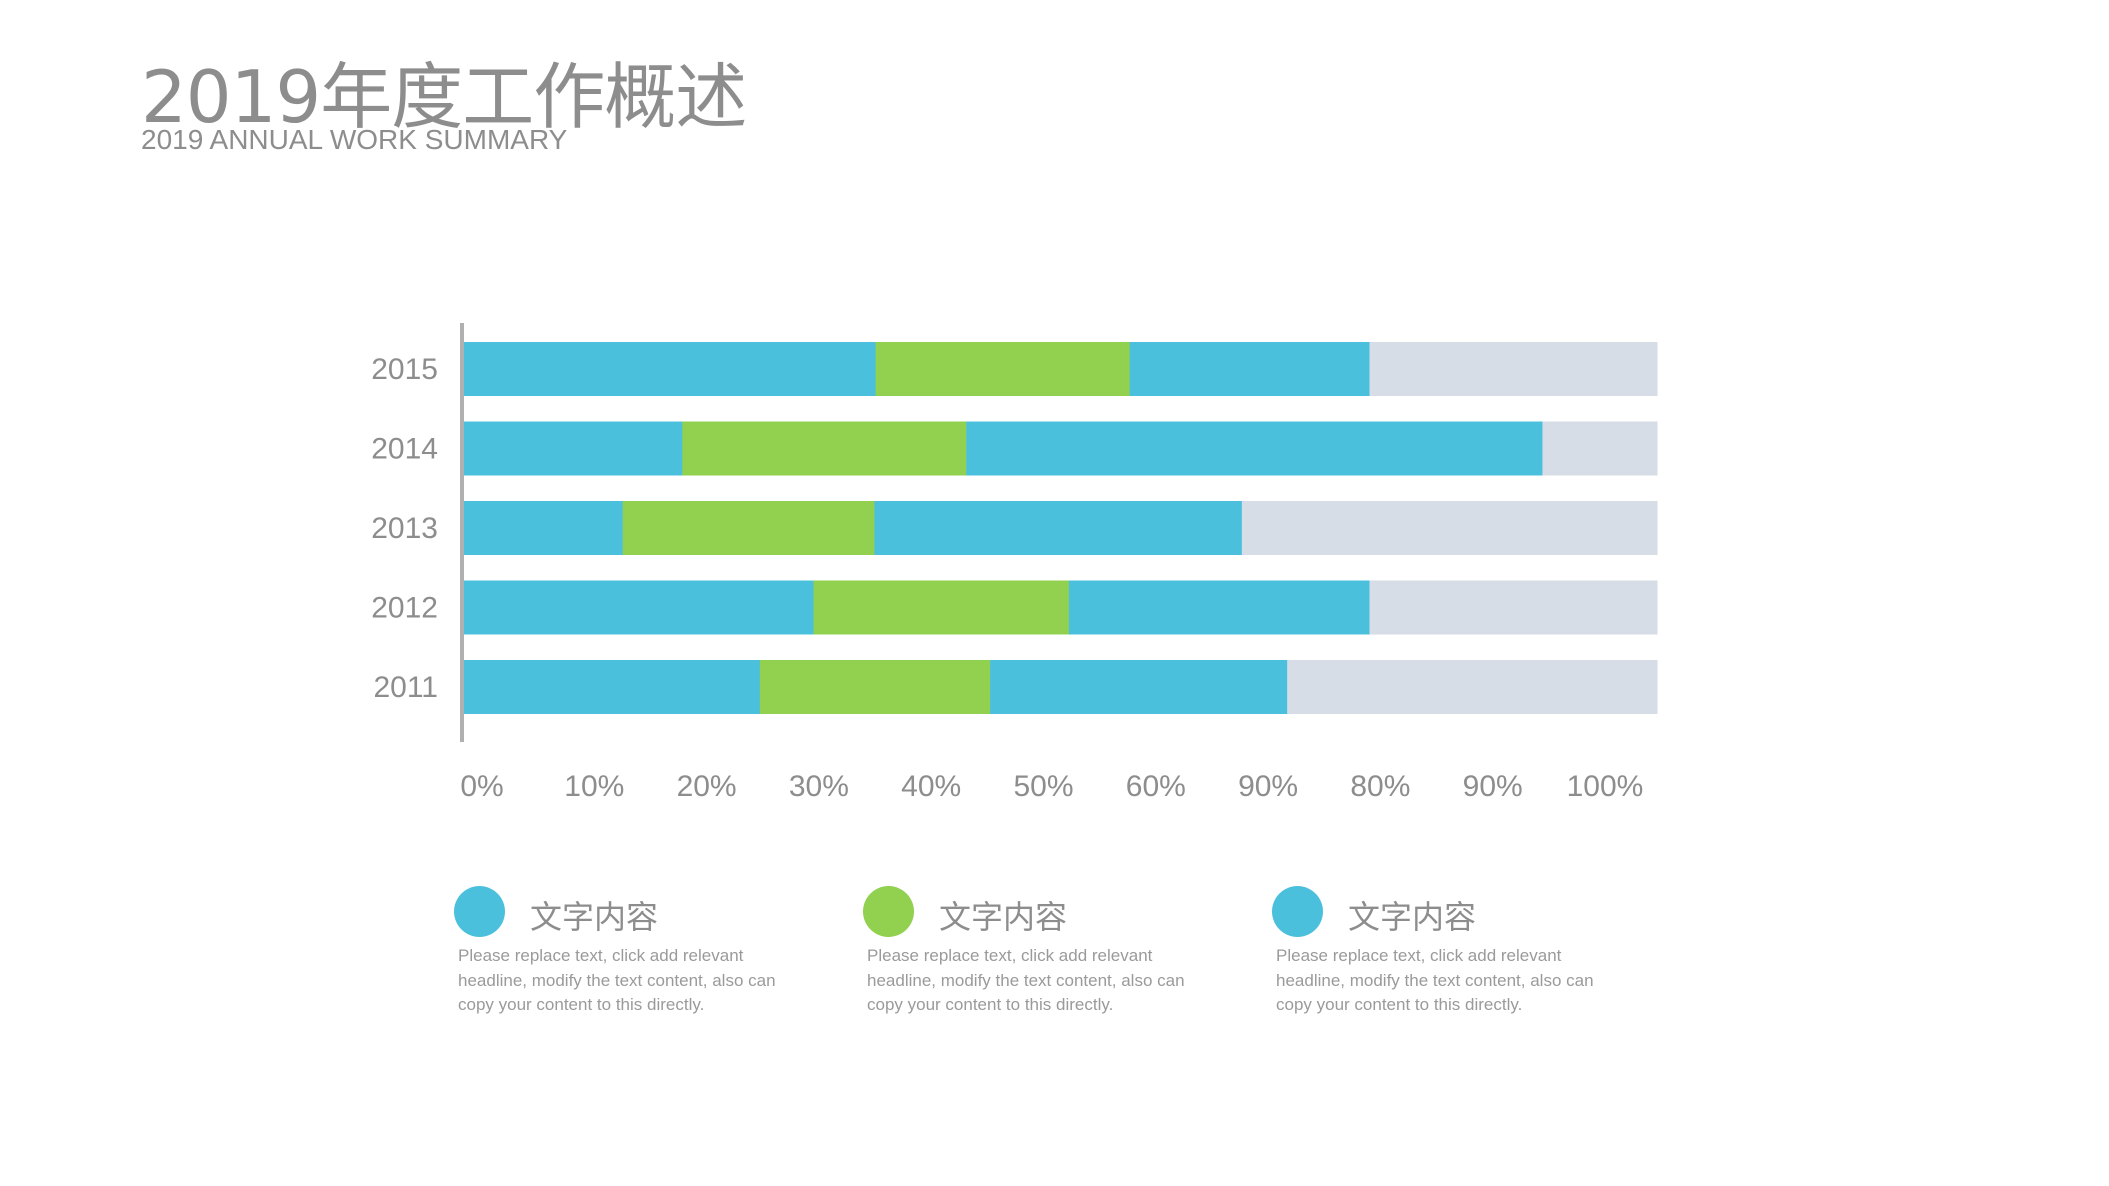  Describe the element at coordinates (1605, 786) in the screenshot. I see `x-tick-label: 100%` at that location.